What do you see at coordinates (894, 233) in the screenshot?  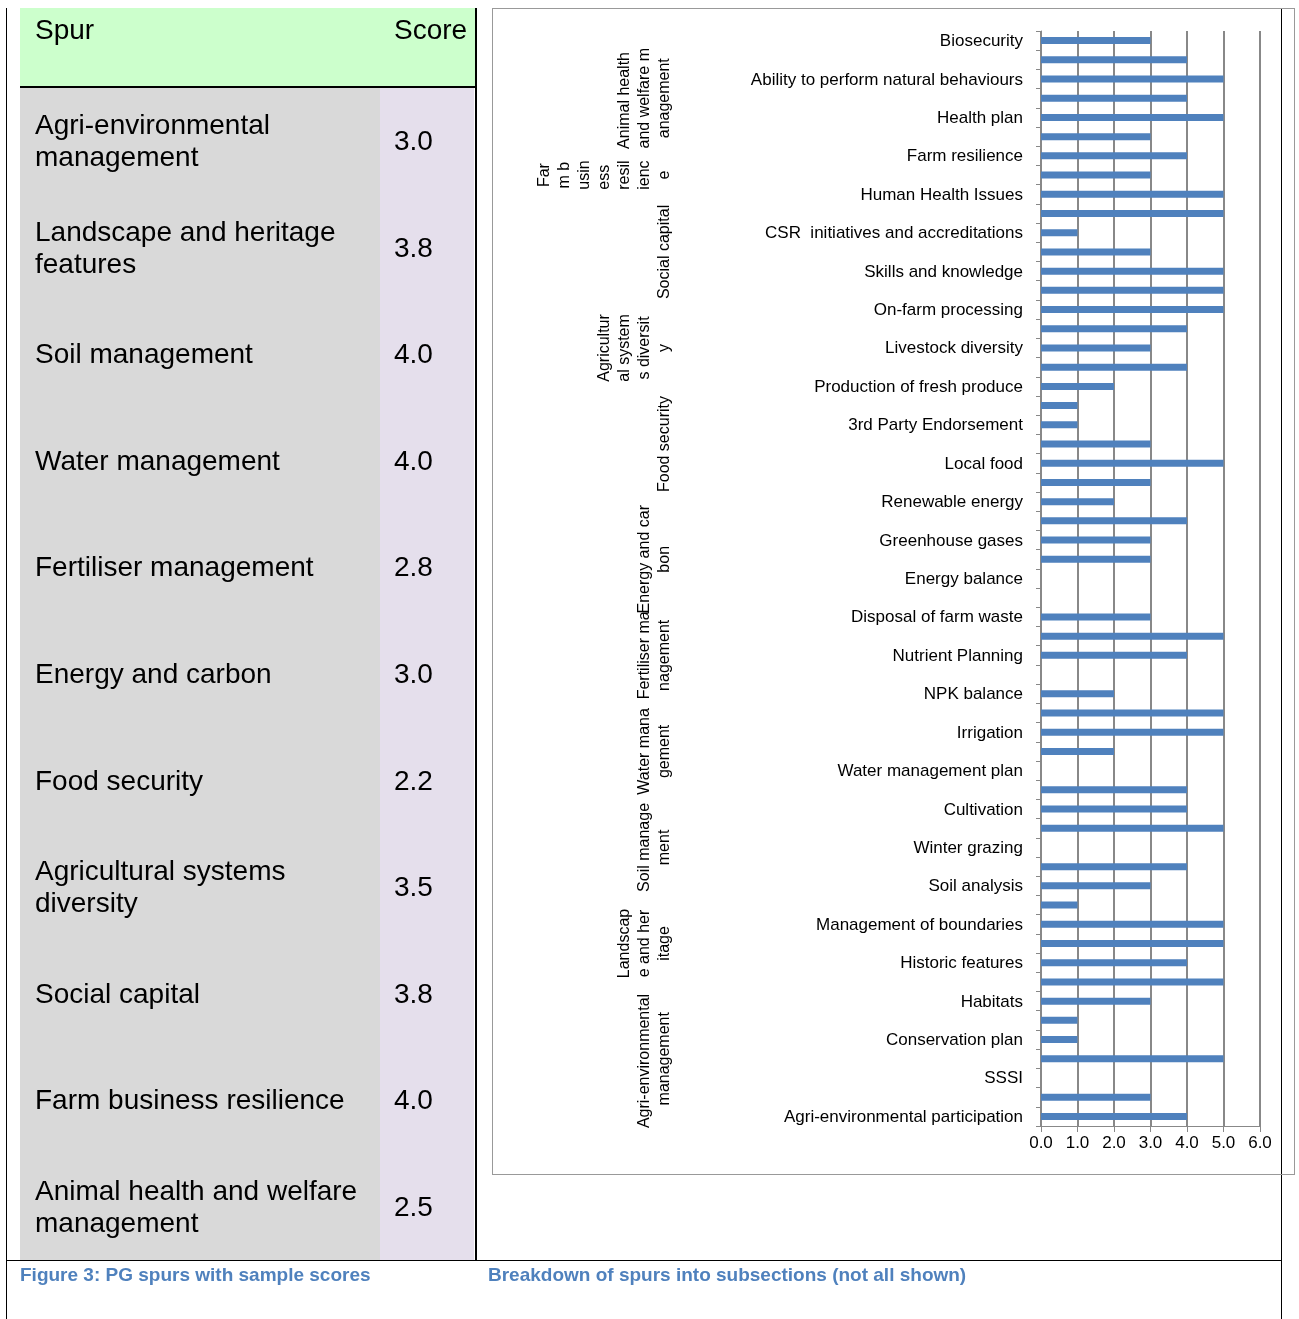 I see `y-tick-label: CSR initiatives and accreditations` at bounding box center [894, 233].